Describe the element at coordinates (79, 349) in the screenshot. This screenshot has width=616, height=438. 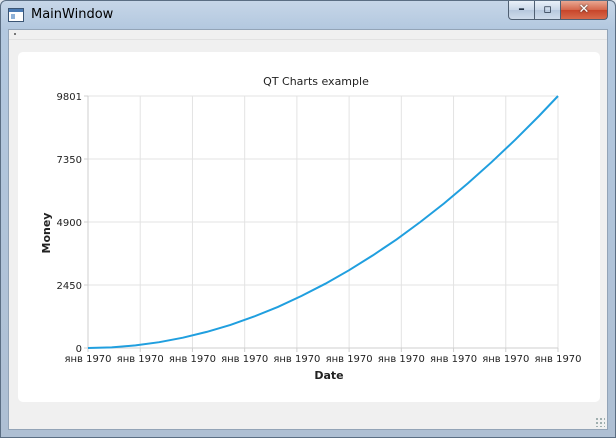
I see `y-tick-label: 0` at that location.